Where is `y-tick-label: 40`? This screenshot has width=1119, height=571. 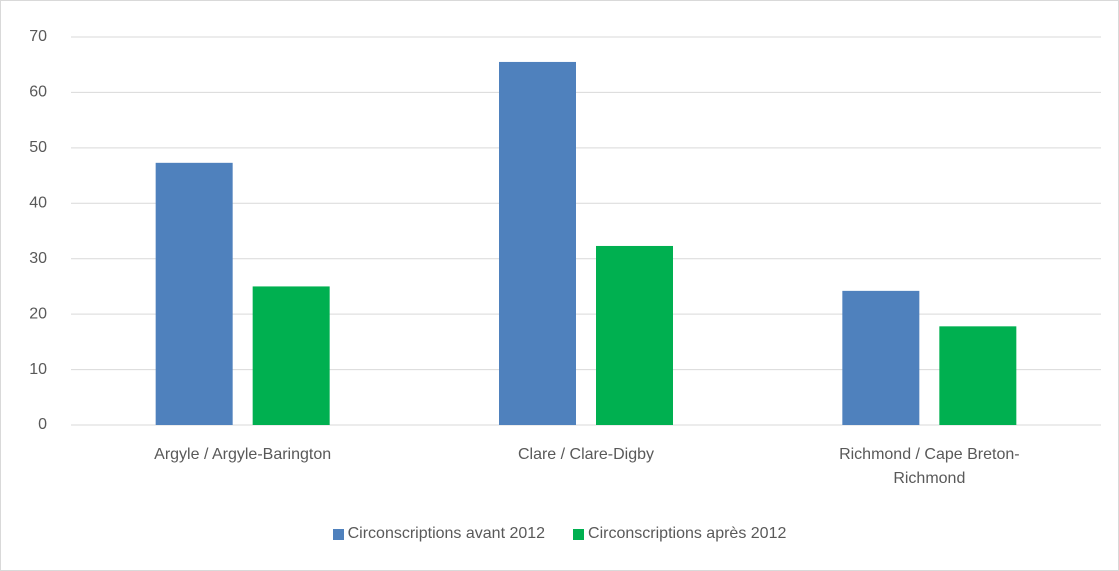
y-tick-label: 40 is located at coordinates (38, 203).